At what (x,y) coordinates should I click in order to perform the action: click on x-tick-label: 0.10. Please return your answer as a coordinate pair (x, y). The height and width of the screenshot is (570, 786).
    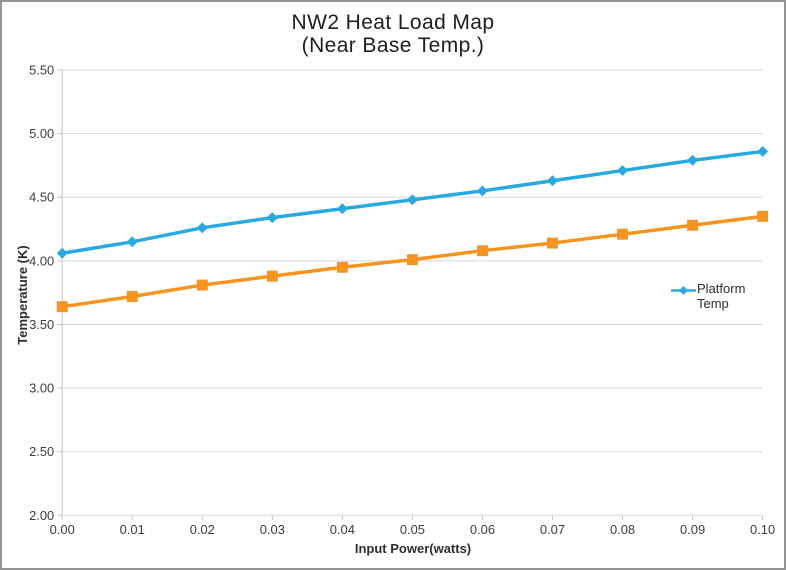
    Looking at the image, I should click on (762, 529).